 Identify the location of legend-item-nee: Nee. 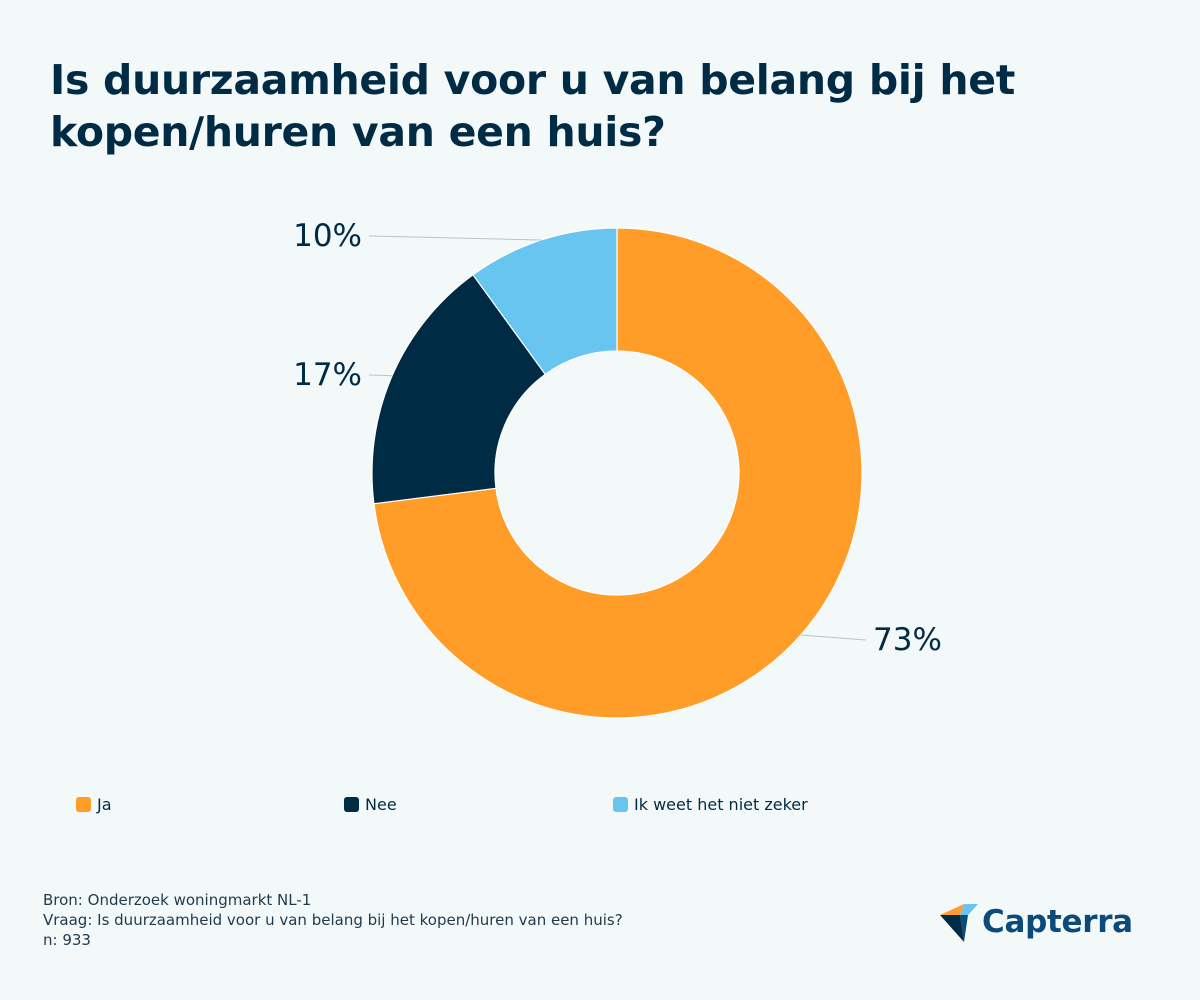
(370, 804).